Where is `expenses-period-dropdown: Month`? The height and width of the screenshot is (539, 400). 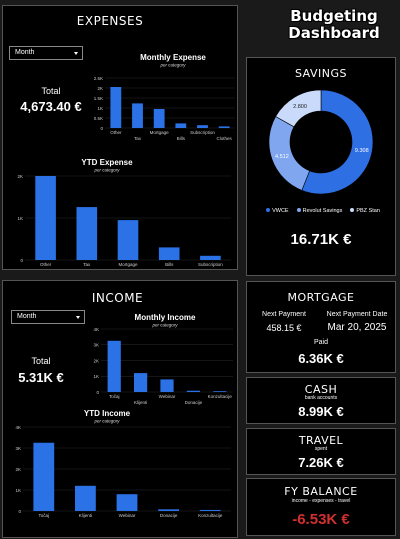 expenses-period-dropdown: Month is located at coordinates (46, 53).